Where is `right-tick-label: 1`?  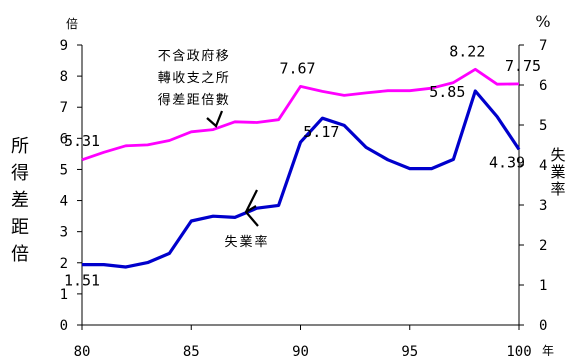 right-tick-label: 1 is located at coordinates (543, 286).